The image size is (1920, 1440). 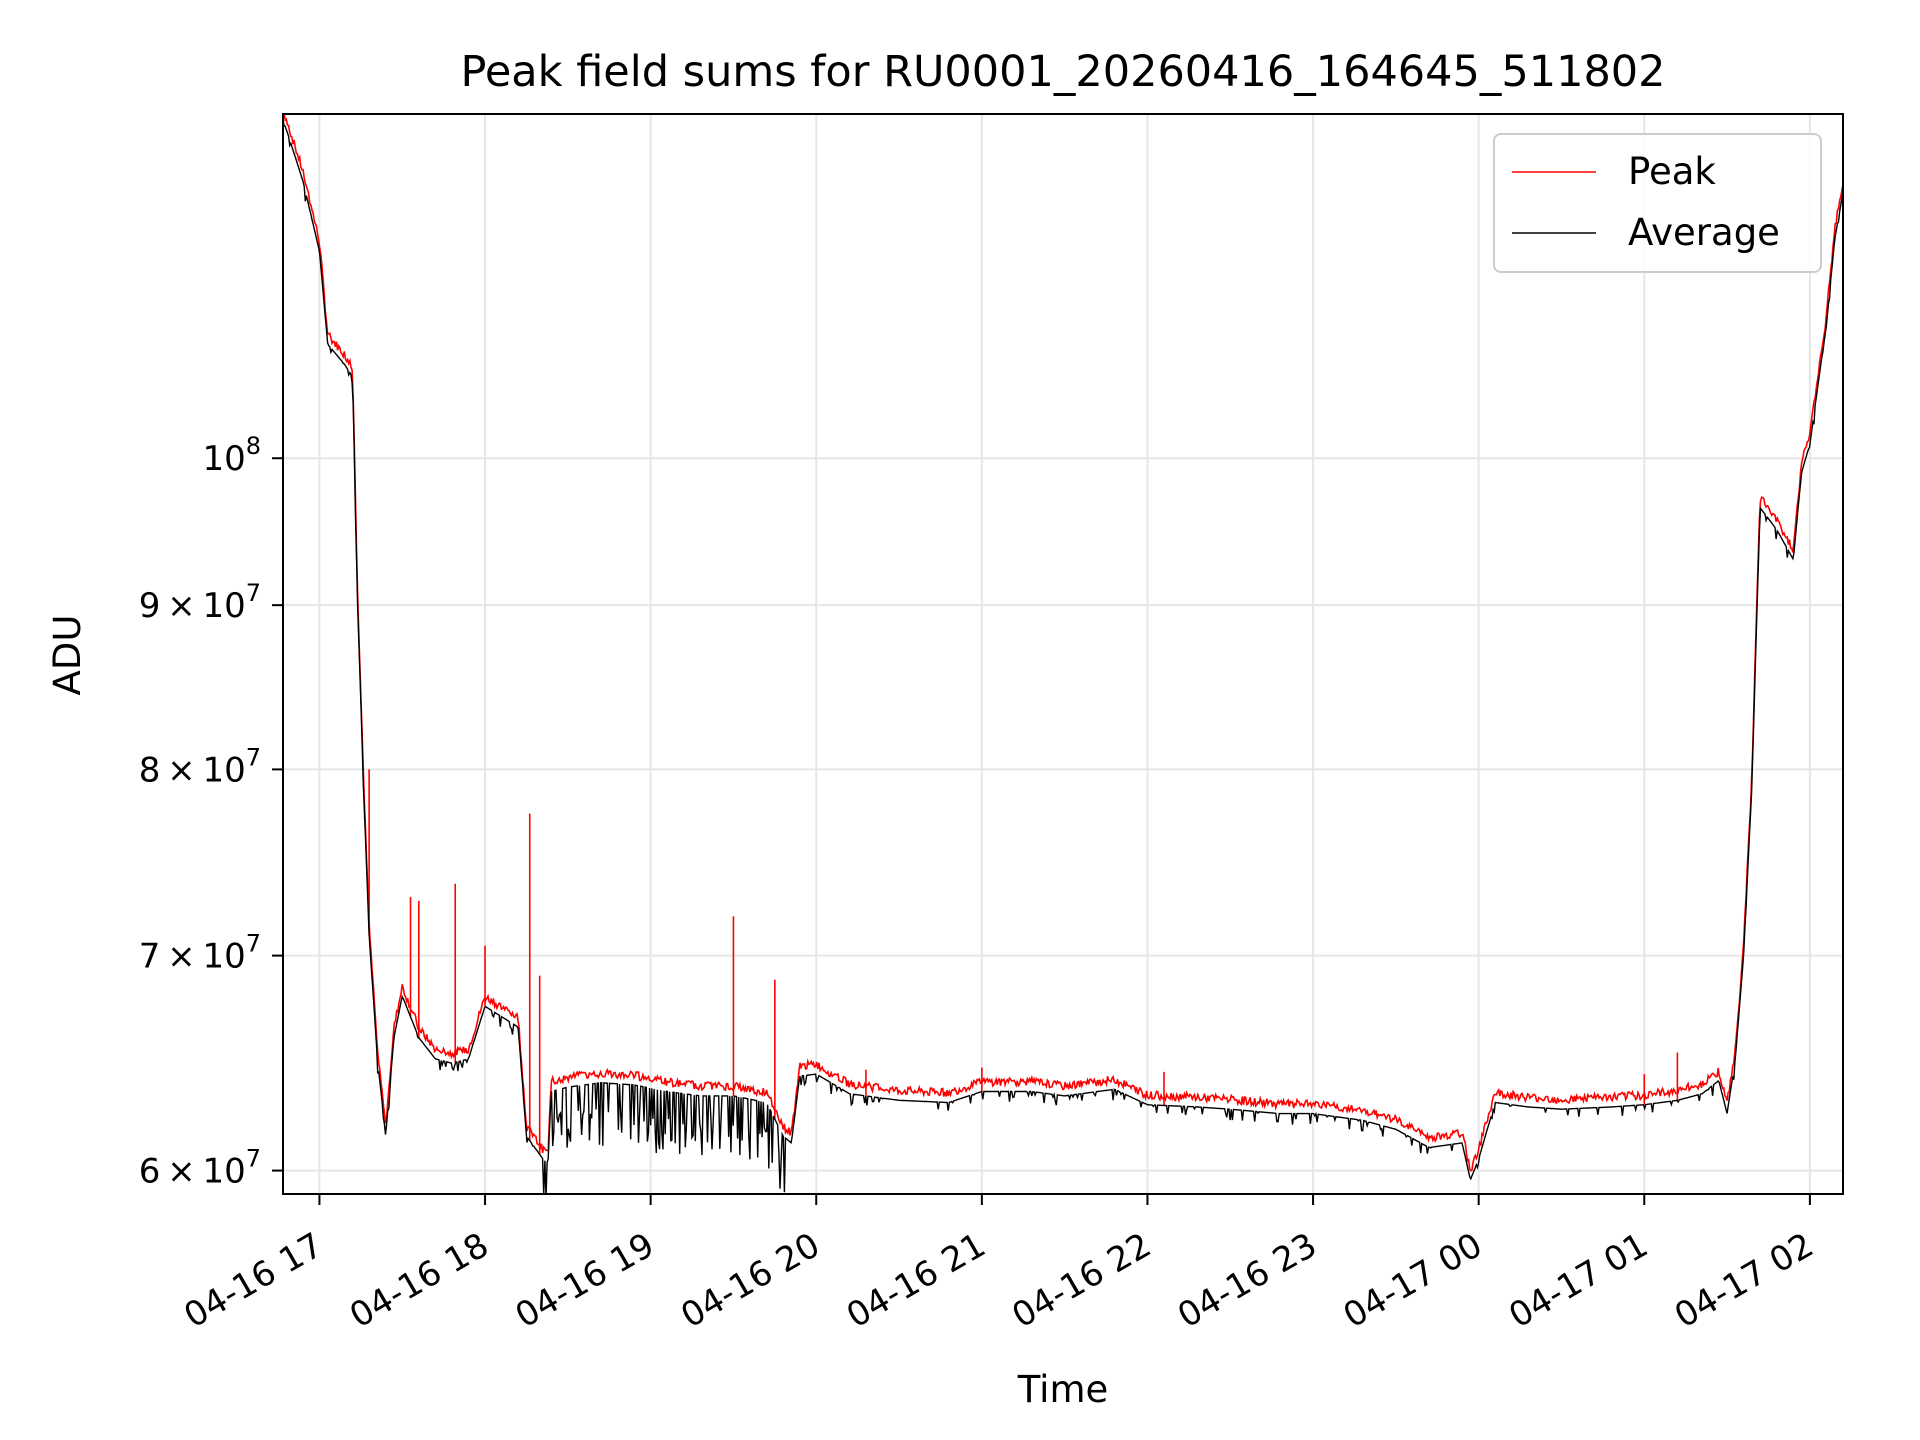 What do you see at coordinates (1704, 232) in the screenshot?
I see `legend-label-average: Average` at bounding box center [1704, 232].